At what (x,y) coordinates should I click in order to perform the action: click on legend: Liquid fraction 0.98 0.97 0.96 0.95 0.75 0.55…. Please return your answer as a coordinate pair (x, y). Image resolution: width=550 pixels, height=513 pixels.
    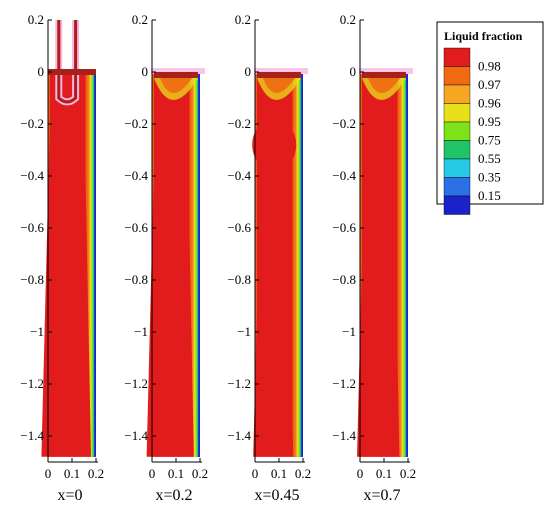
    Looking at the image, I should click on (490, 118).